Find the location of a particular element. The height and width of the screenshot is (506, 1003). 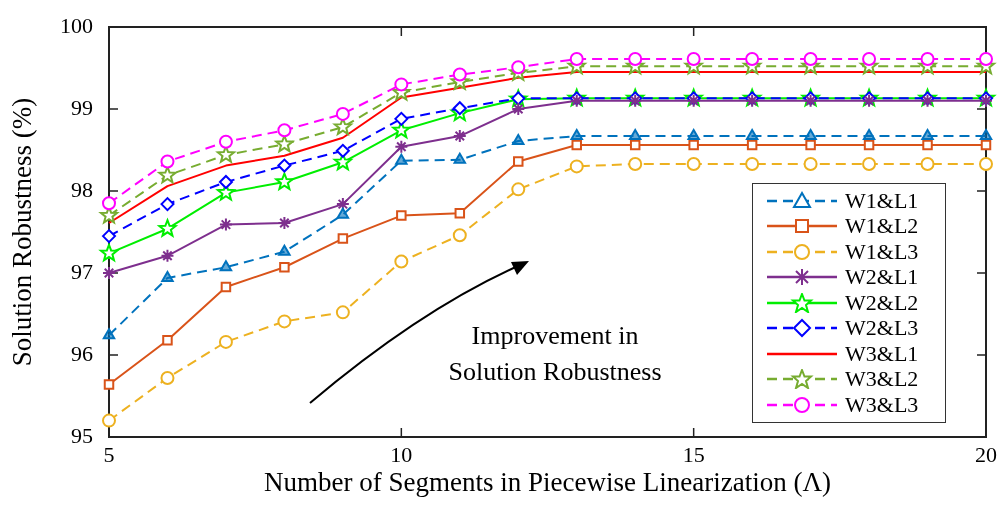

legend-label: W2&L2 is located at coordinates (882, 302).